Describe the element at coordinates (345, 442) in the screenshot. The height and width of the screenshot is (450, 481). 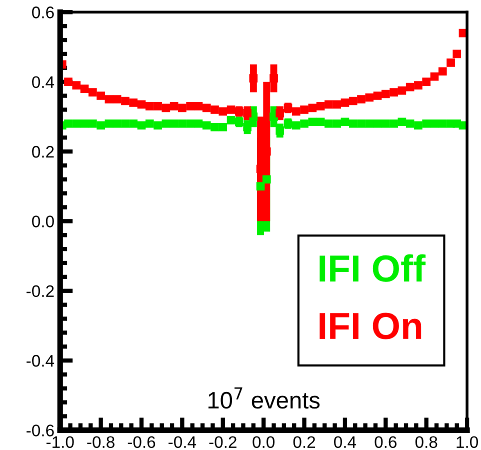
I see `x-tick-label: 0.4` at that location.